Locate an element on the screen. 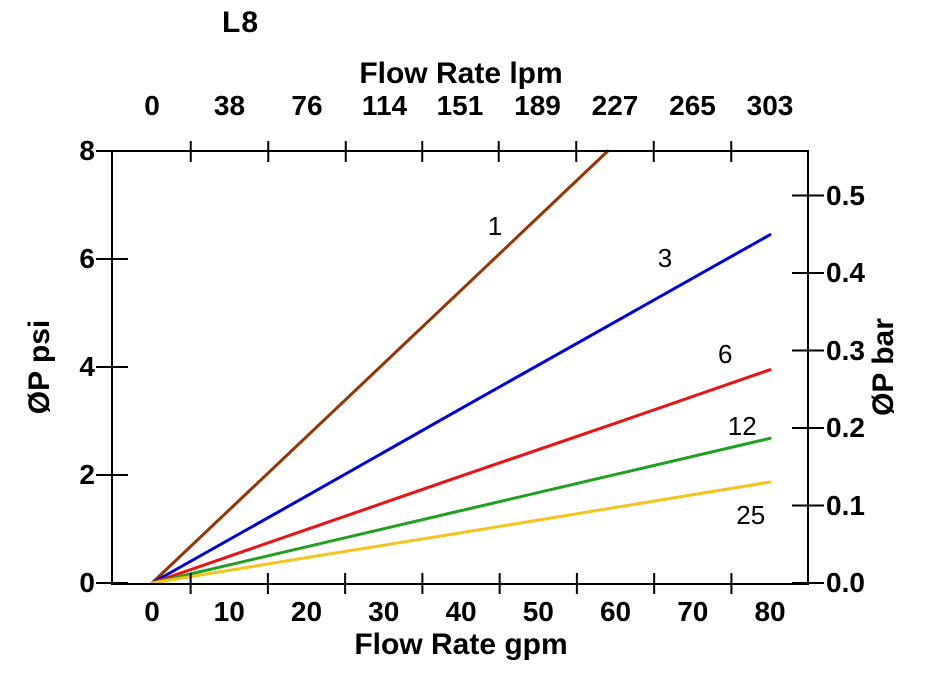  top-axis-label: Flow Rate lpm is located at coordinates (461, 73).